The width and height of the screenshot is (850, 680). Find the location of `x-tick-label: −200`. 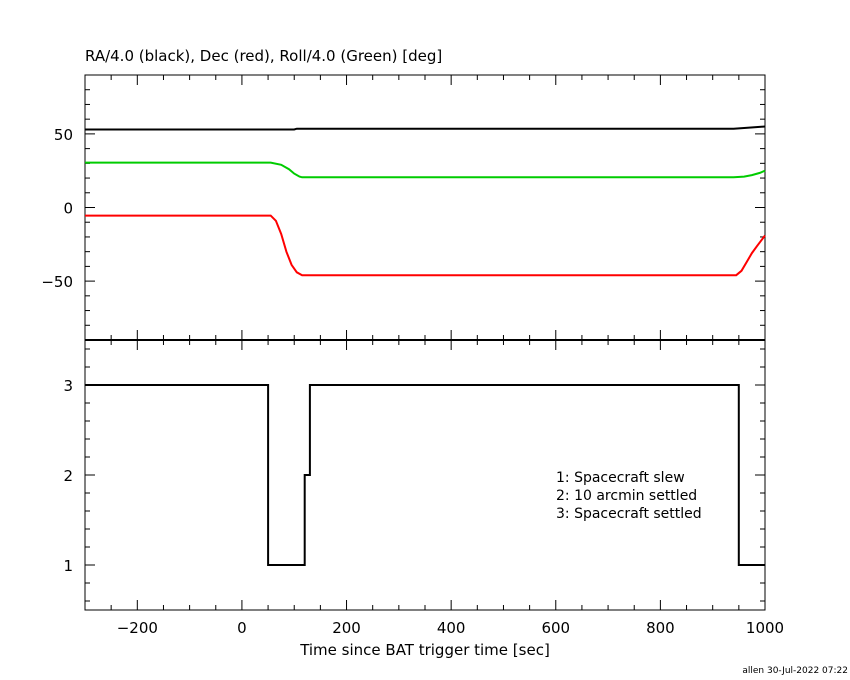

x-tick-label: −200 is located at coordinates (137, 628).